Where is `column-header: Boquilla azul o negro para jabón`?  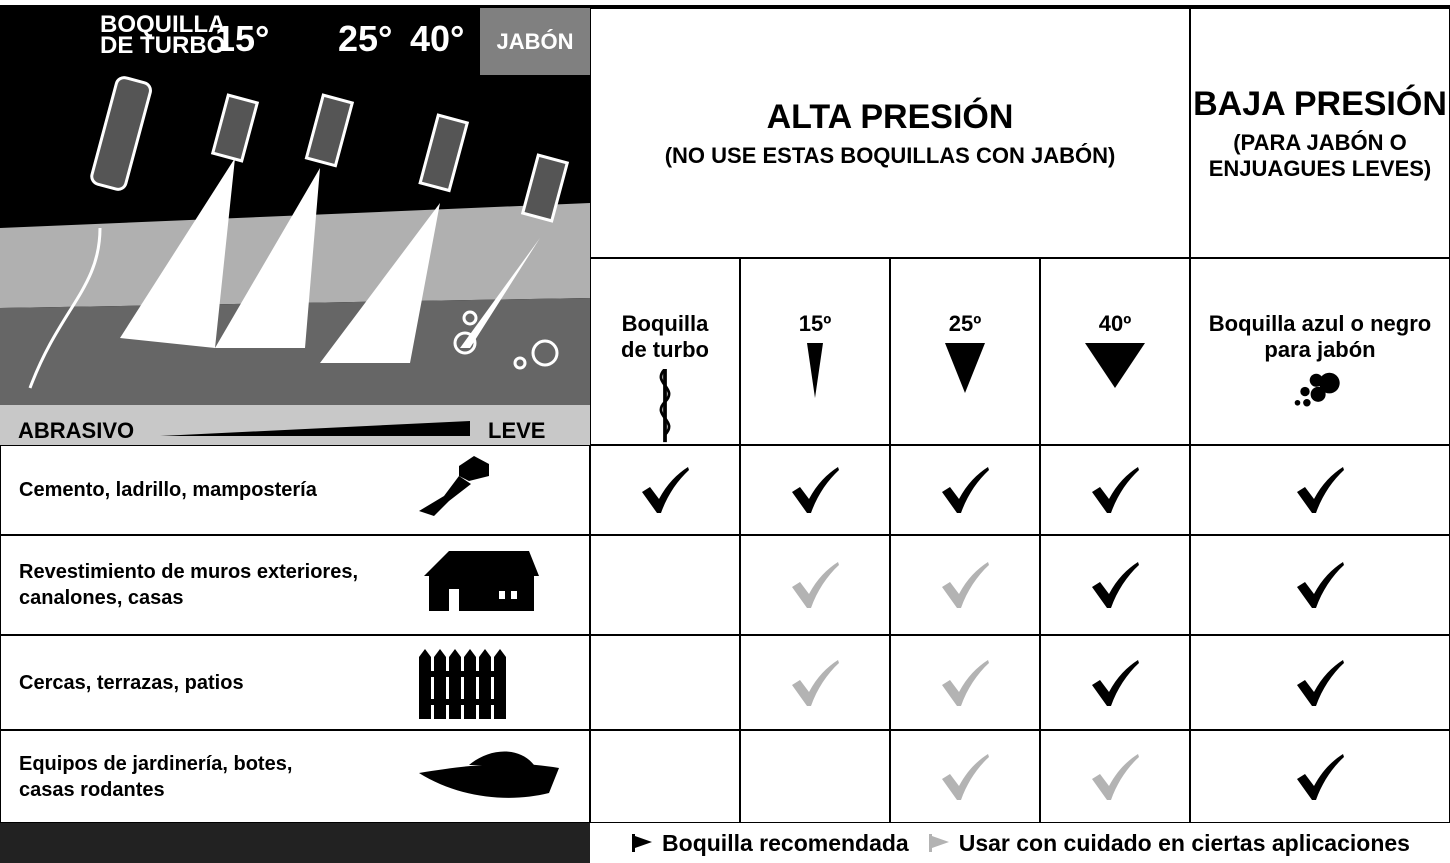
column-header: Boquilla azul o negro para jabón is located at coordinates (1320, 351).